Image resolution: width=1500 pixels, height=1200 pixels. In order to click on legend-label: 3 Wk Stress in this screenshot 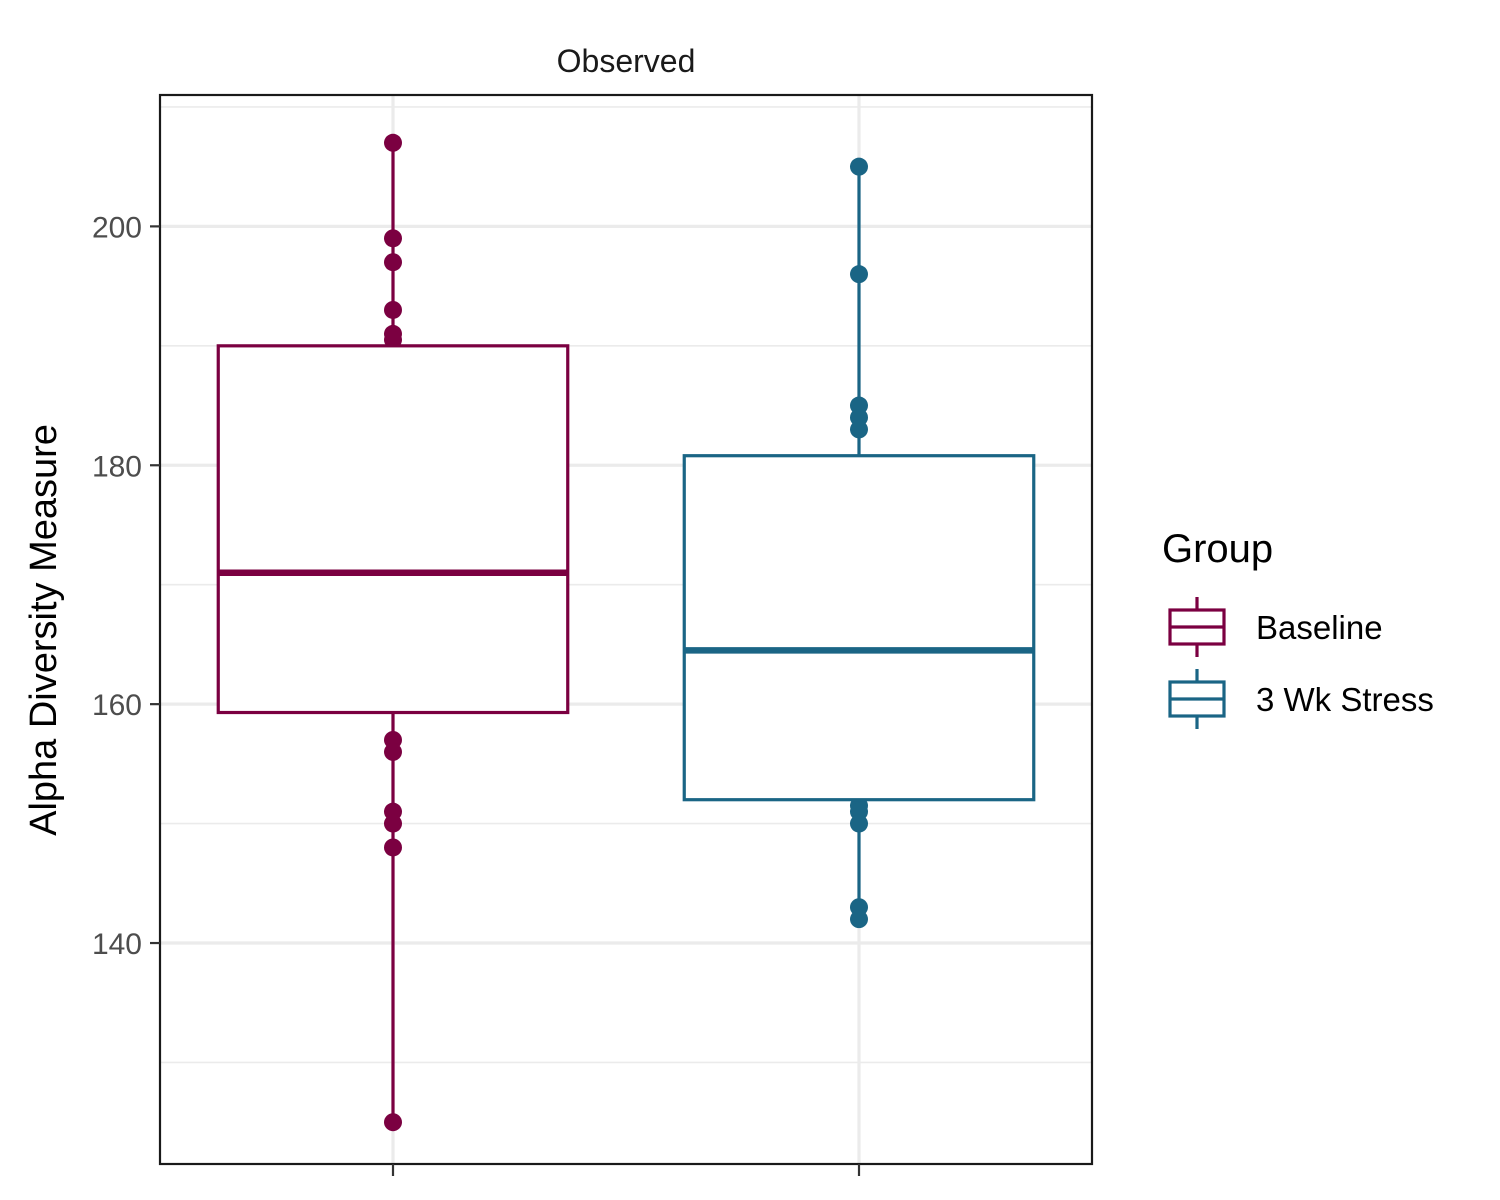, I will do `click(1345, 699)`.